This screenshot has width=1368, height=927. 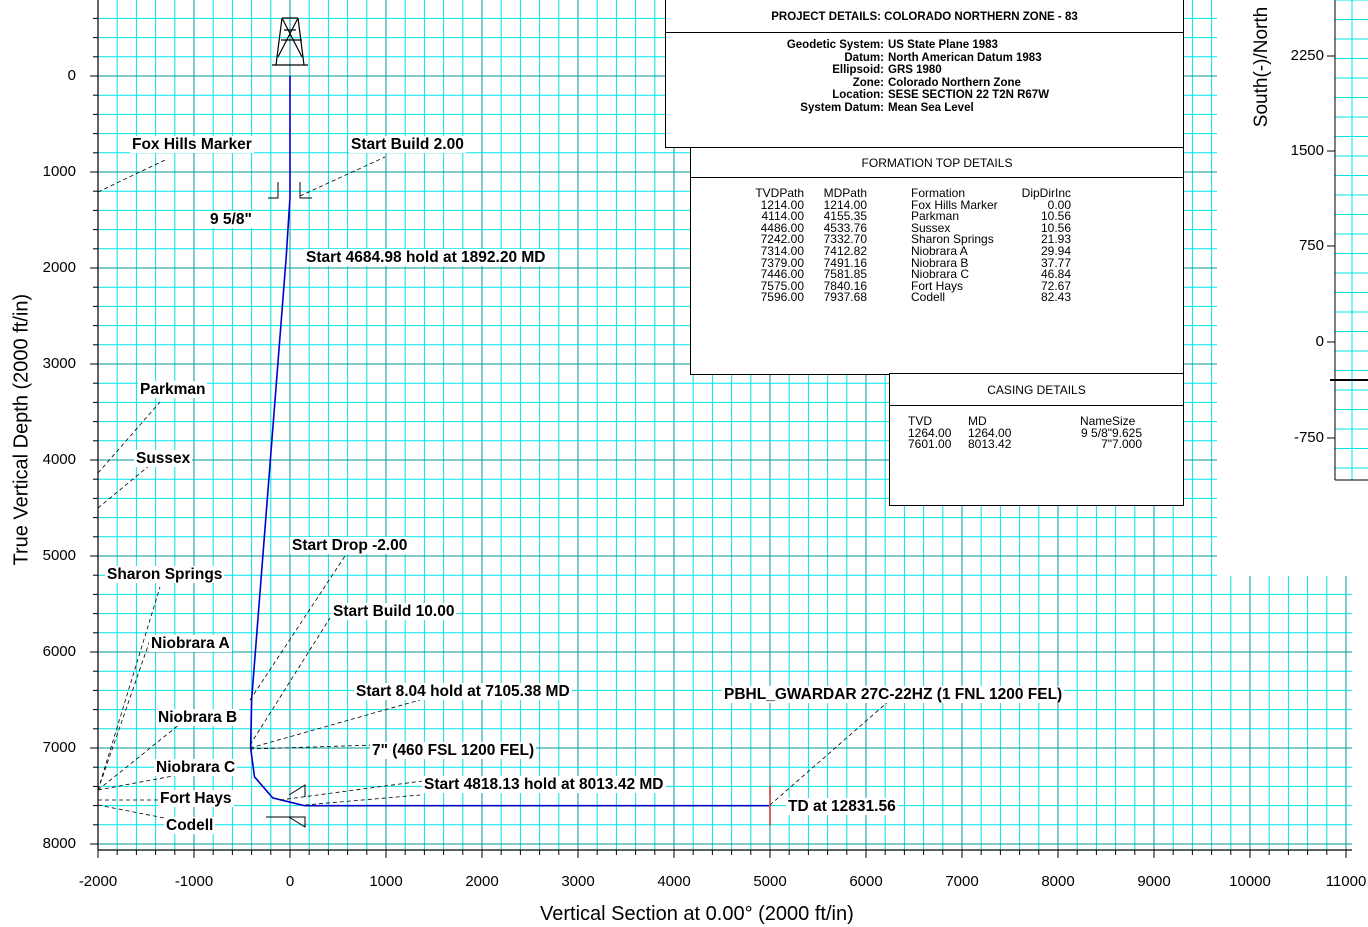 What do you see at coordinates (1055, 227) in the screenshot?
I see `table-cell: 10.56` at bounding box center [1055, 227].